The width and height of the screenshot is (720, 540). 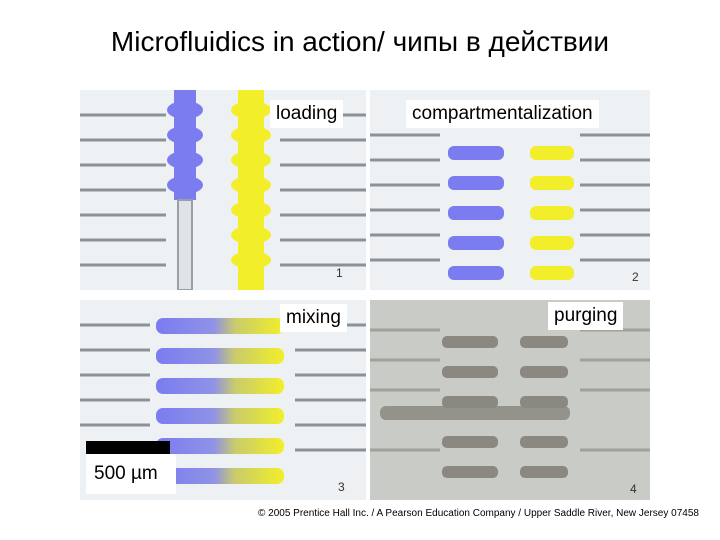 What do you see at coordinates (223, 190) in the screenshot?
I see `microscope-panel-loading: loading 1` at bounding box center [223, 190].